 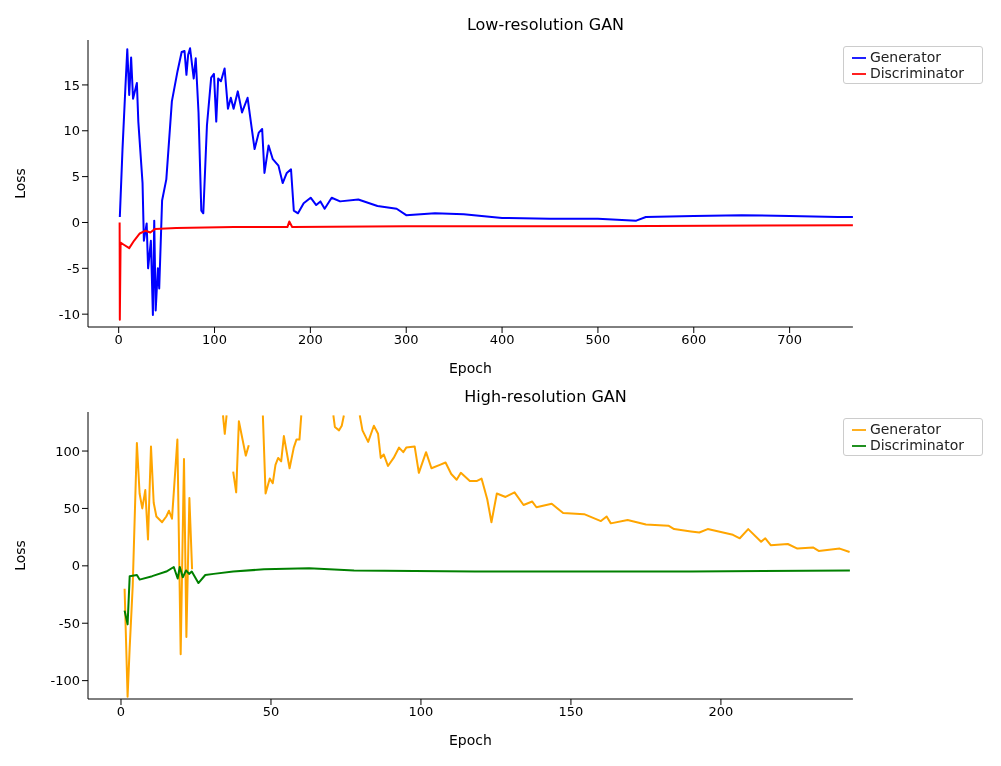 I want to click on y-tick-label: 50, so click(x=71, y=509).